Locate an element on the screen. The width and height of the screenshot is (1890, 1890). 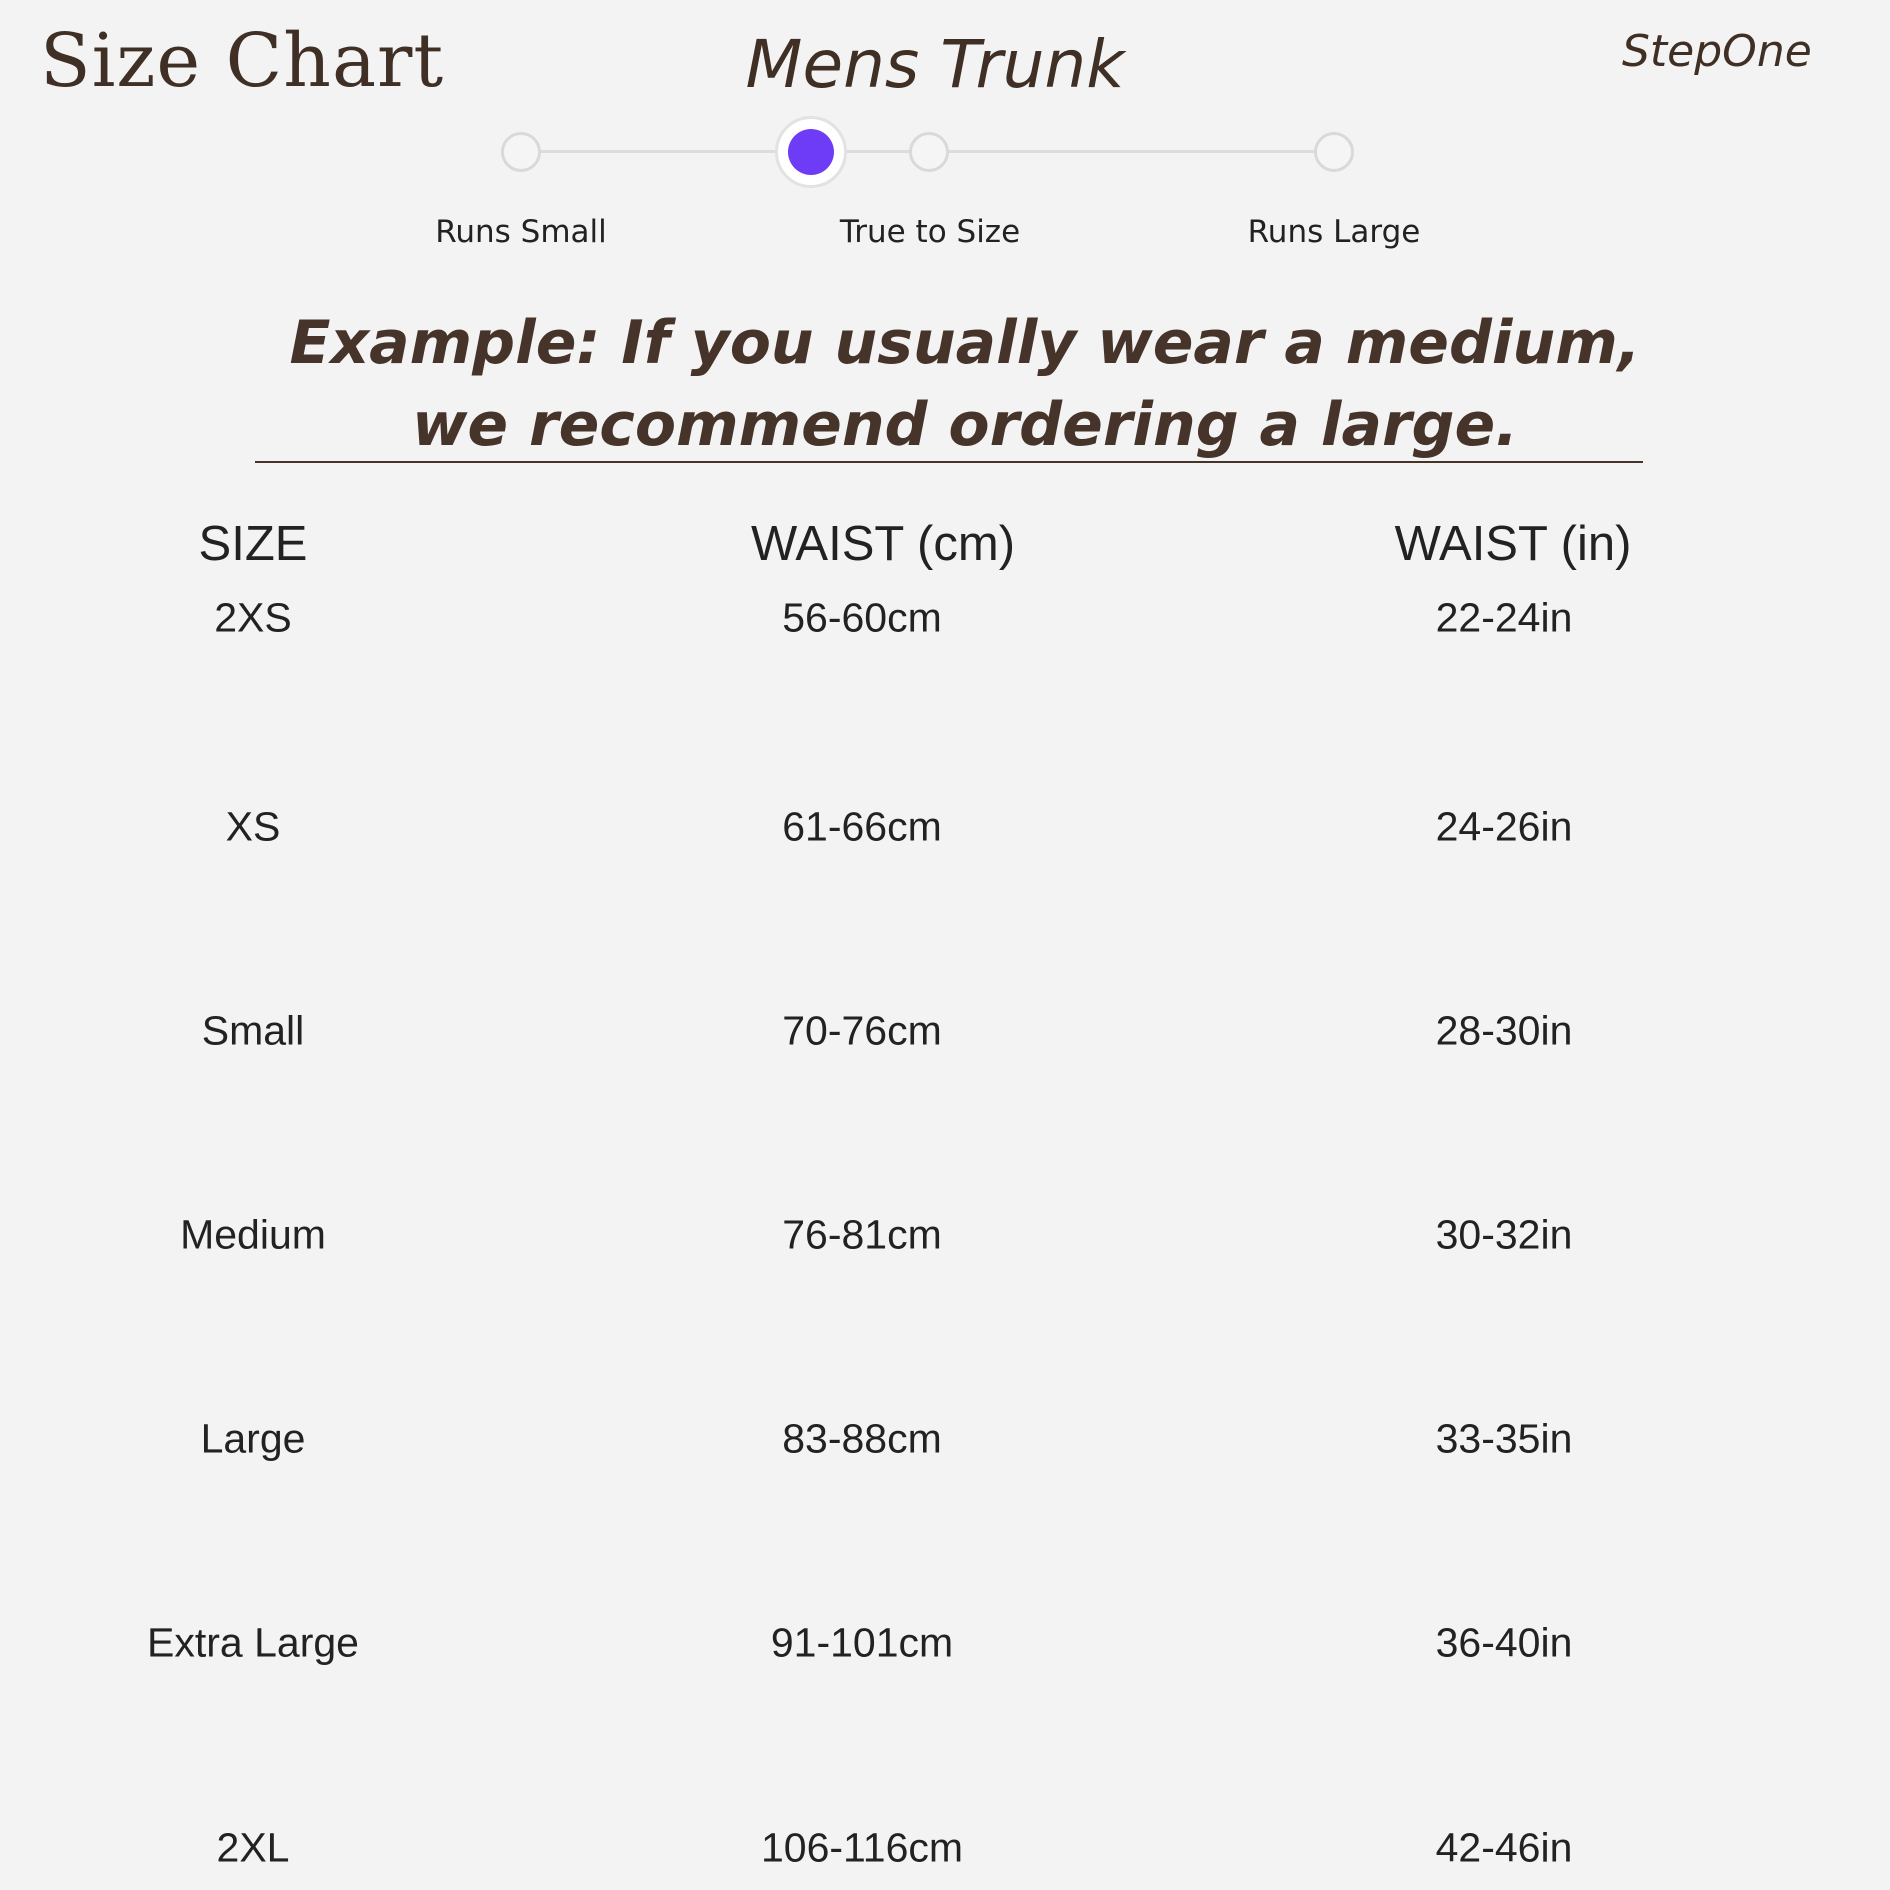
brand-logo: StepOne is located at coordinates (1717, 51).